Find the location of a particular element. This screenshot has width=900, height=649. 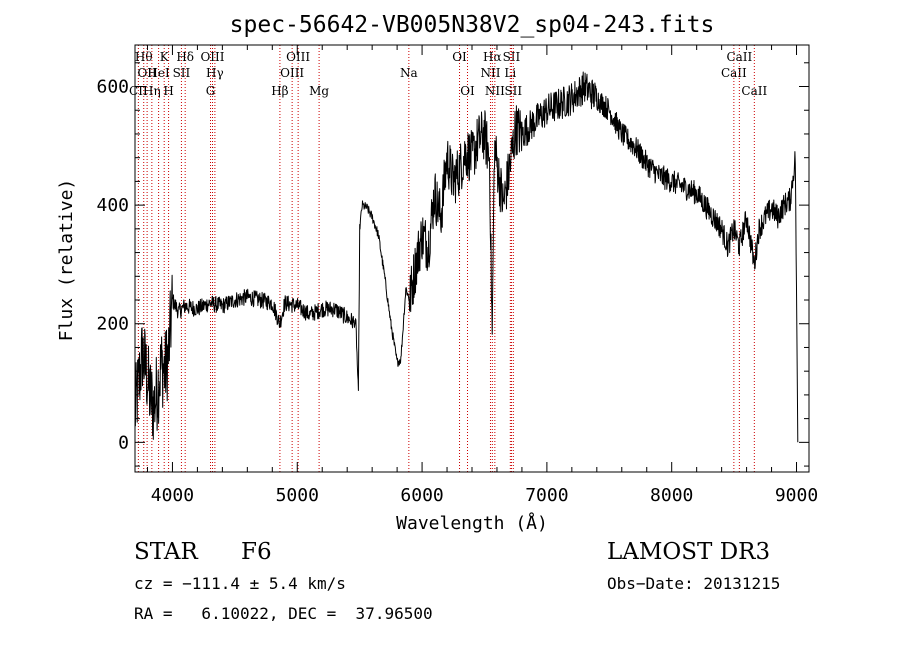

x-tick-label: 6000 is located at coordinates (421, 495).